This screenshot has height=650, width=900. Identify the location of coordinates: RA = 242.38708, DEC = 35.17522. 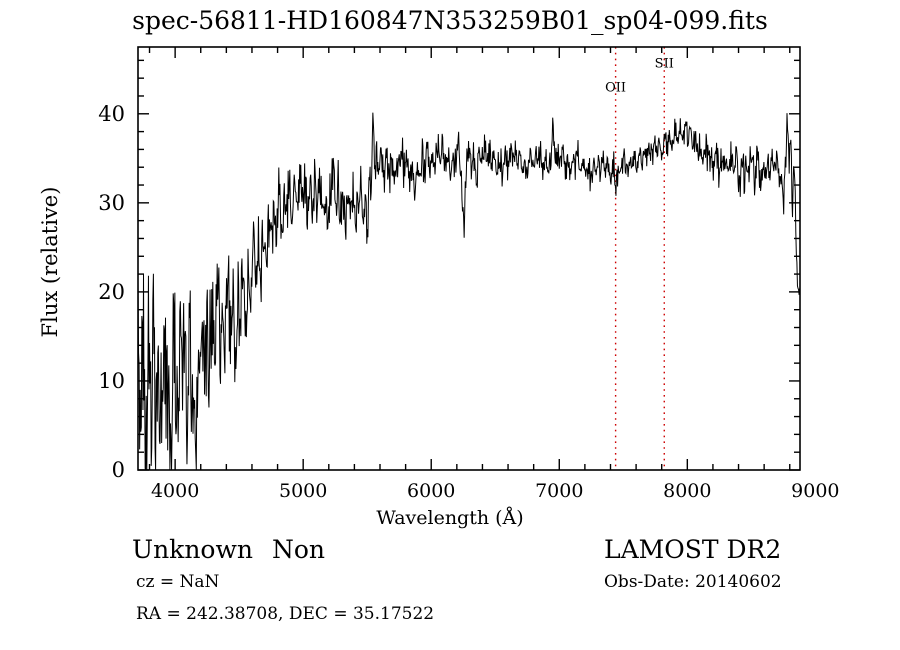
(285, 614).